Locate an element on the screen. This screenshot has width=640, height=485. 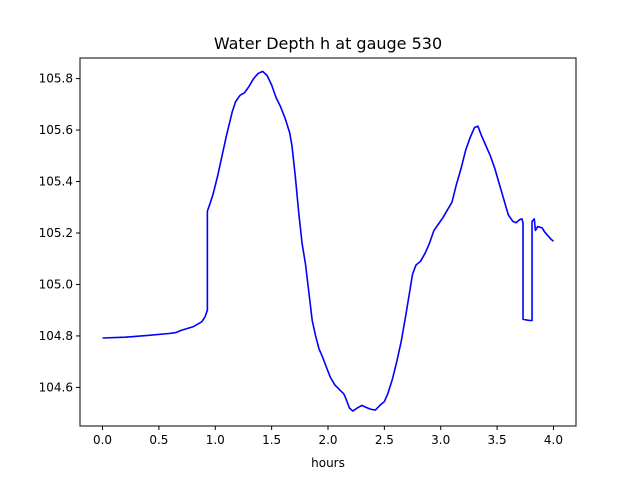
y-tick-label: 104.8 is located at coordinates (56, 336).